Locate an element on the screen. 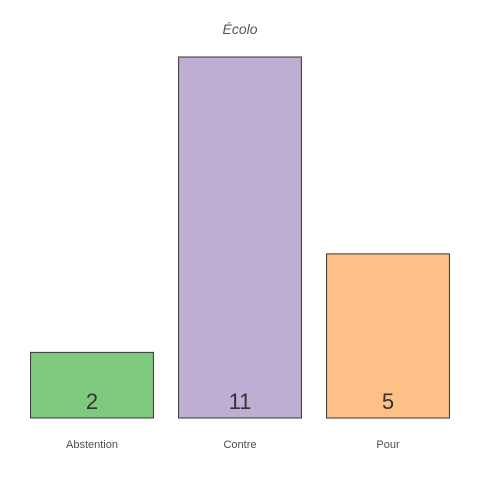  bar-abstention is located at coordinates (92, 385).